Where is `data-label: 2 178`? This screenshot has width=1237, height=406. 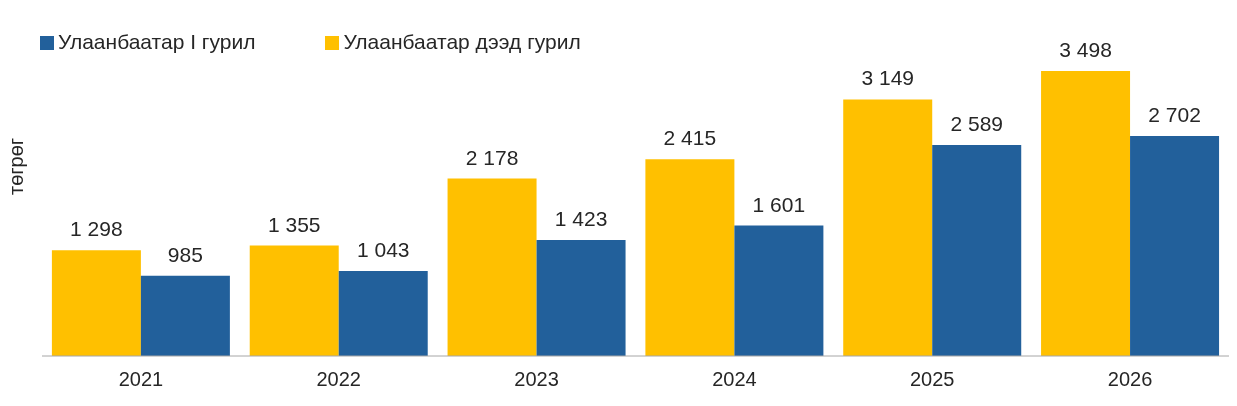 data-label: 2 178 is located at coordinates (492, 157).